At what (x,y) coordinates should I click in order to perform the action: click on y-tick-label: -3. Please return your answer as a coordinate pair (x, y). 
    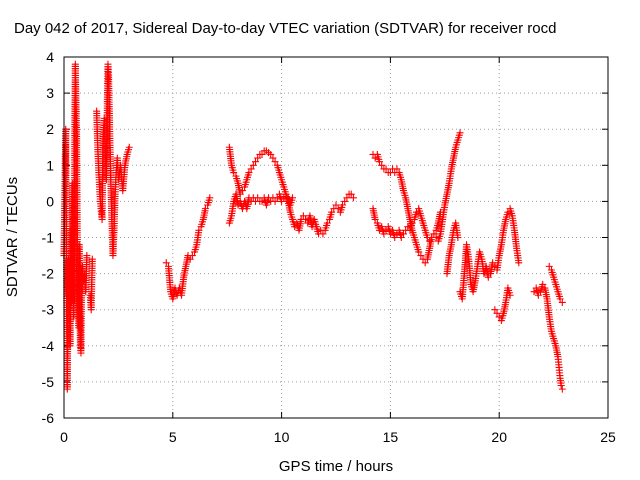
    Looking at the image, I should click on (48, 310).